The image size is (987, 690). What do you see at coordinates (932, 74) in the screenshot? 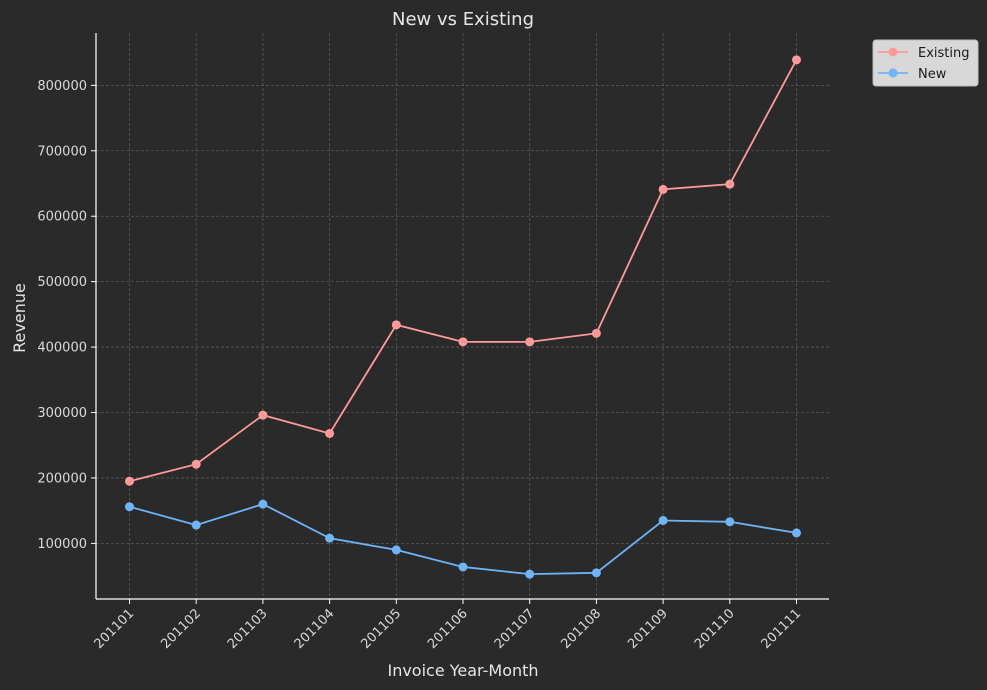
I see `legend-label-new: New` at bounding box center [932, 74].